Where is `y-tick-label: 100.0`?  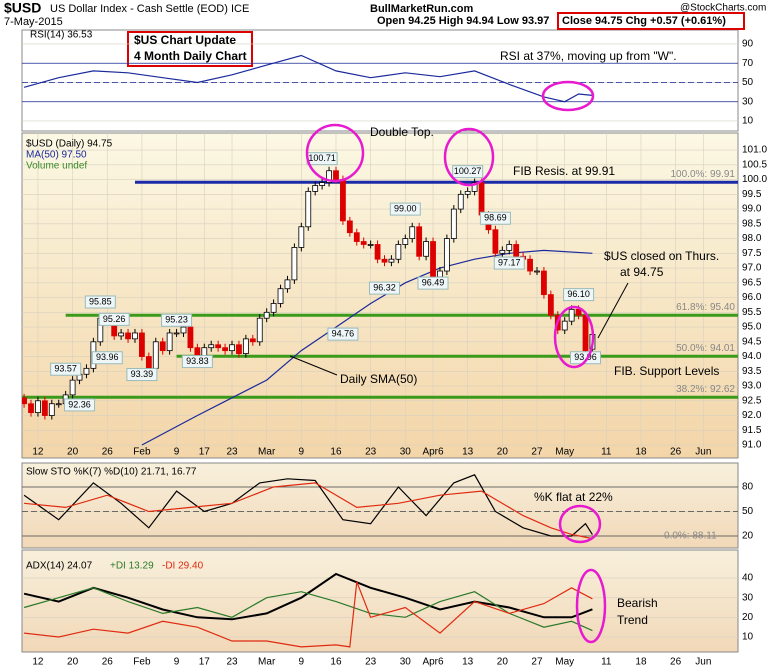
y-tick-label: 100.0 is located at coordinates (754, 179).